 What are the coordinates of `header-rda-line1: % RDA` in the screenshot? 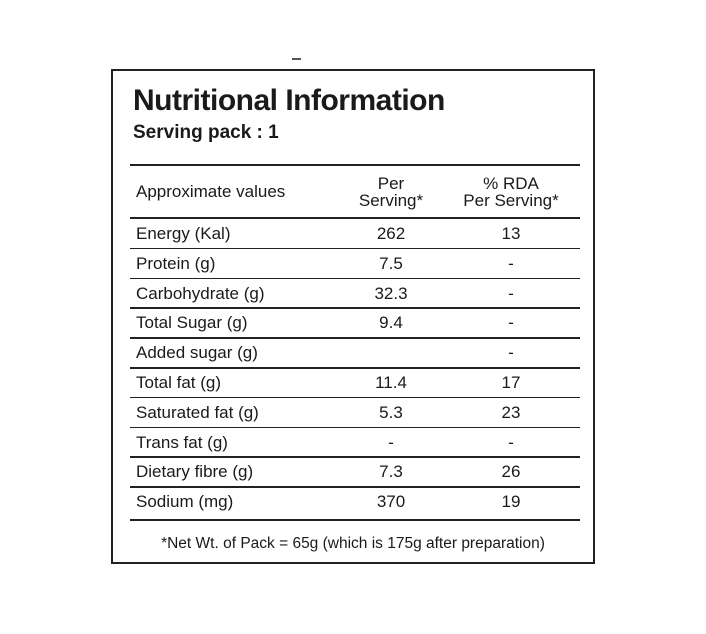 It's located at (511, 183).